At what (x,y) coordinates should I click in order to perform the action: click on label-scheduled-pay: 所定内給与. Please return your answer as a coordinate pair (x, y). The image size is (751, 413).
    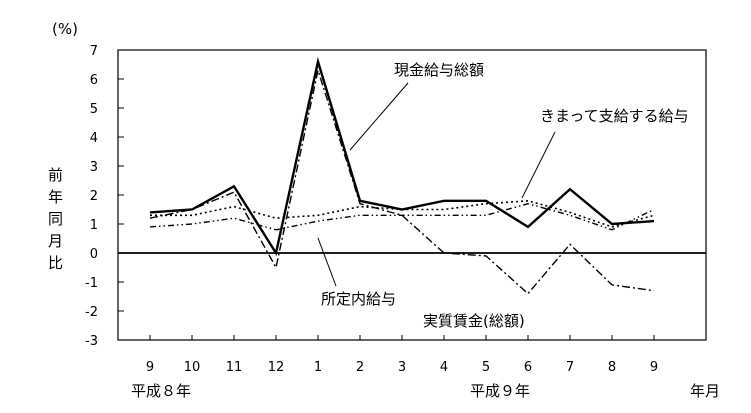
    Looking at the image, I should click on (358, 299).